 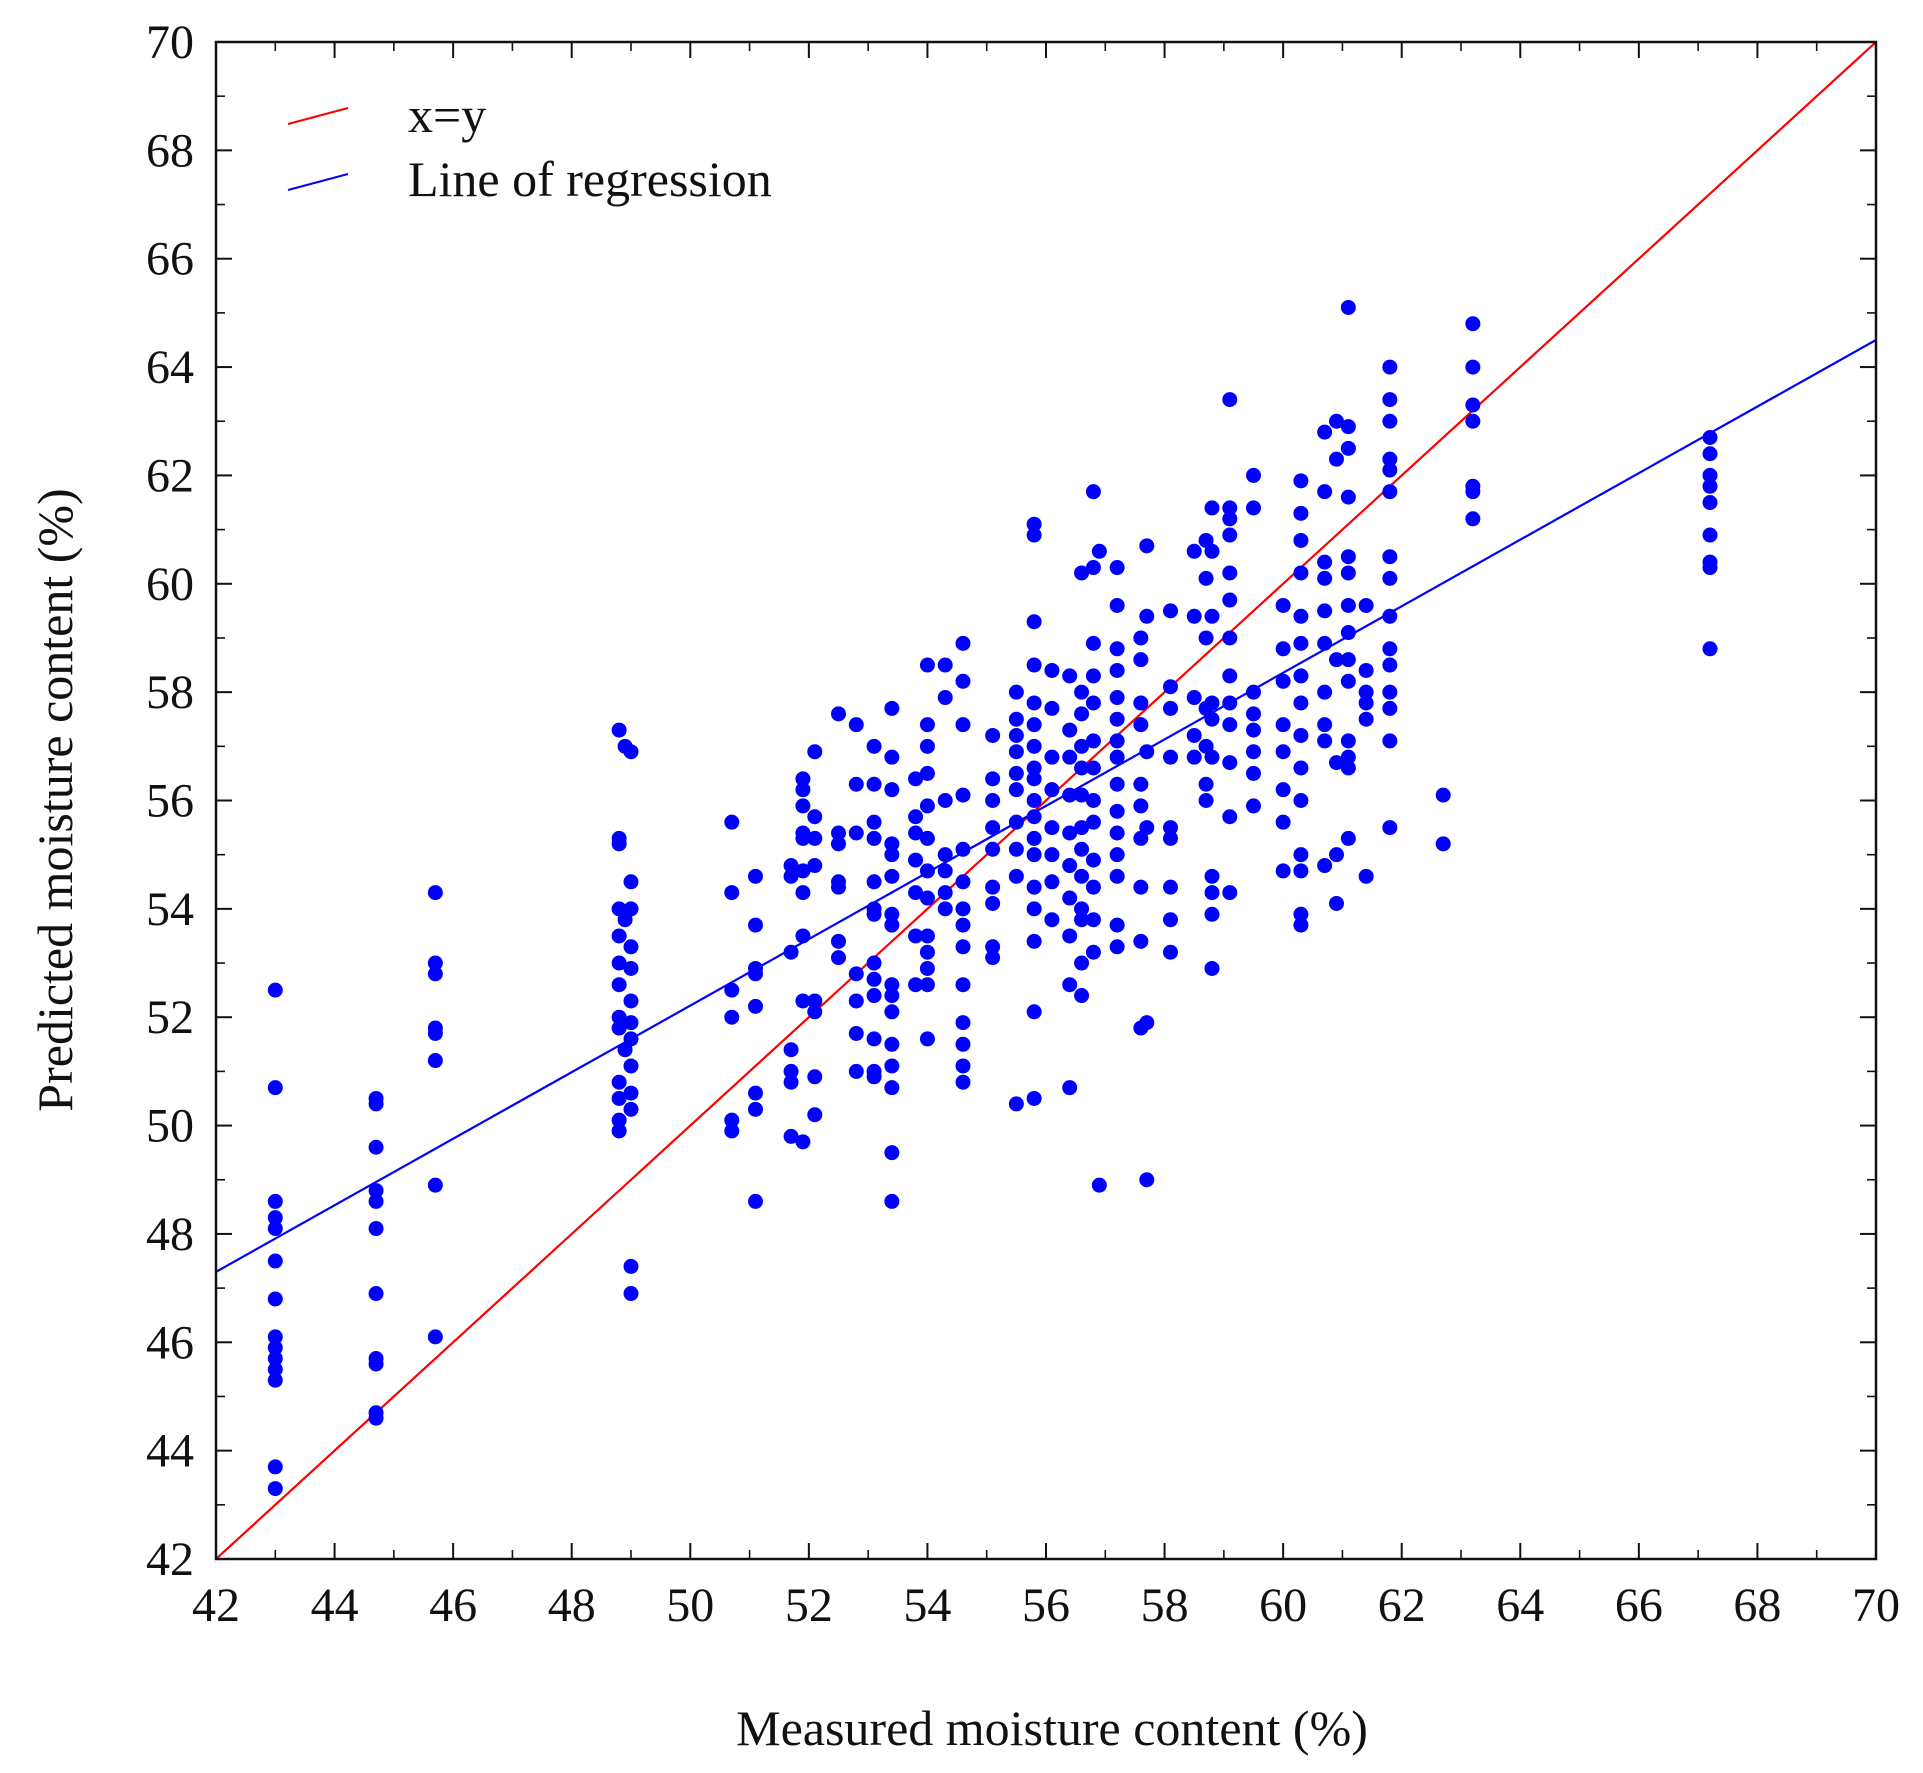 I want to click on y-tick-label: 54, so click(x=170, y=909).